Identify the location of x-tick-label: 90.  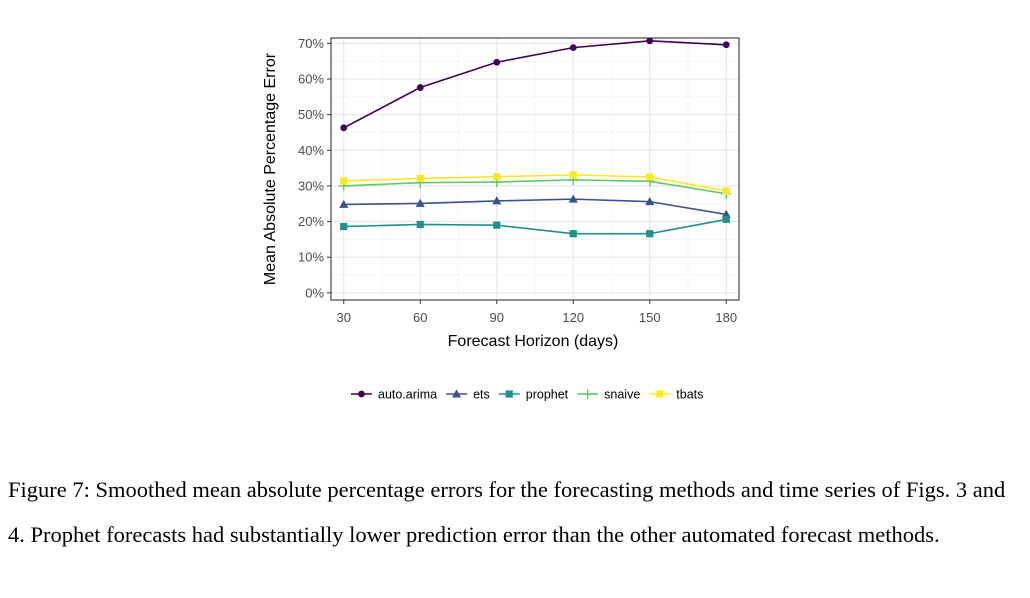
(497, 317).